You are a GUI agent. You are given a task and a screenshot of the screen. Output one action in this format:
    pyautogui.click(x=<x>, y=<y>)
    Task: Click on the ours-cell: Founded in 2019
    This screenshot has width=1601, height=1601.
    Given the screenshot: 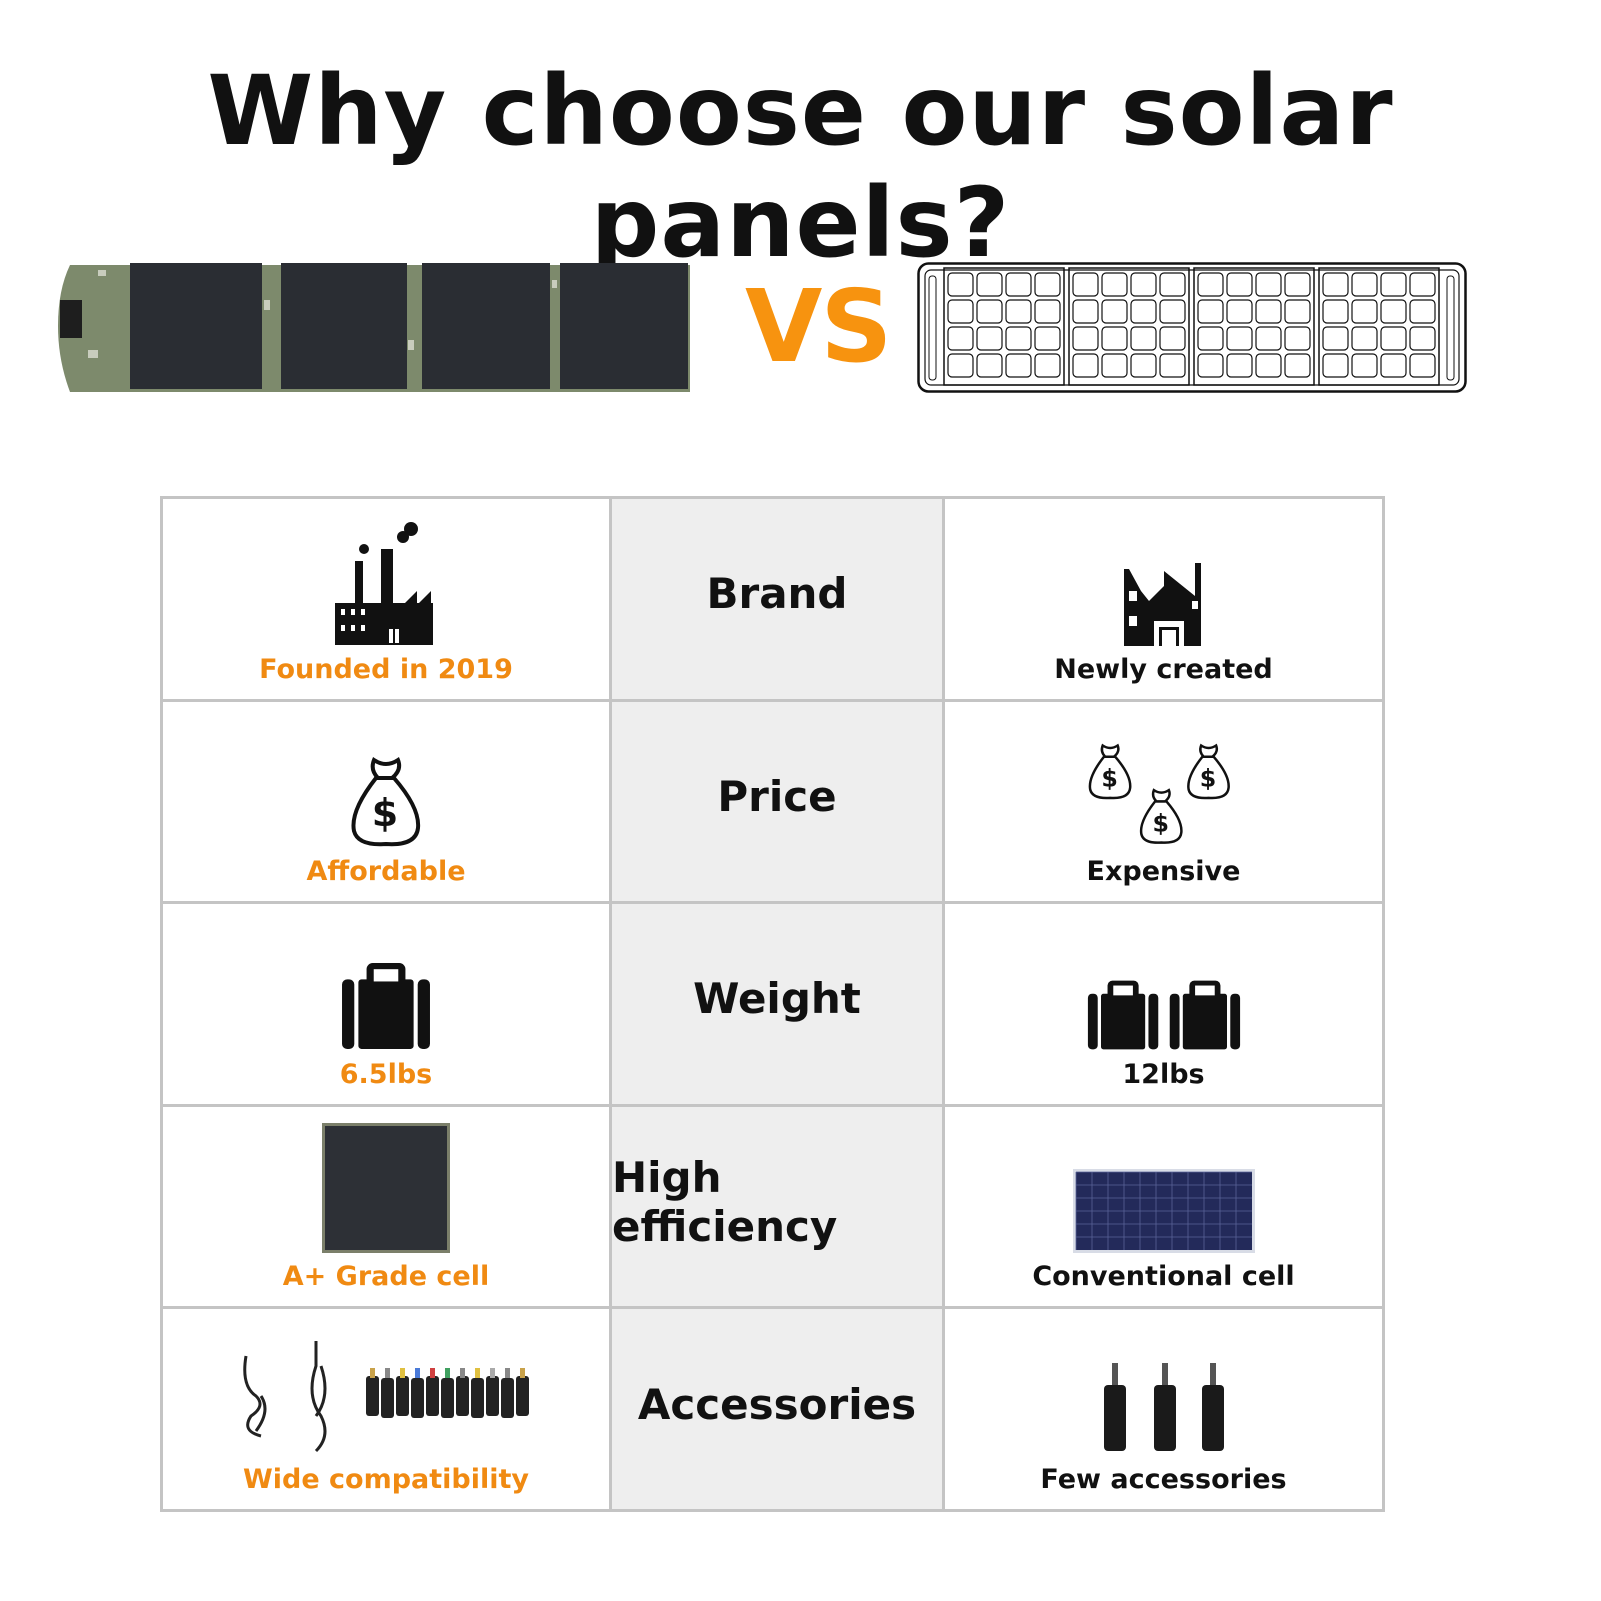 What is the action you would take?
    pyautogui.click(x=386, y=599)
    